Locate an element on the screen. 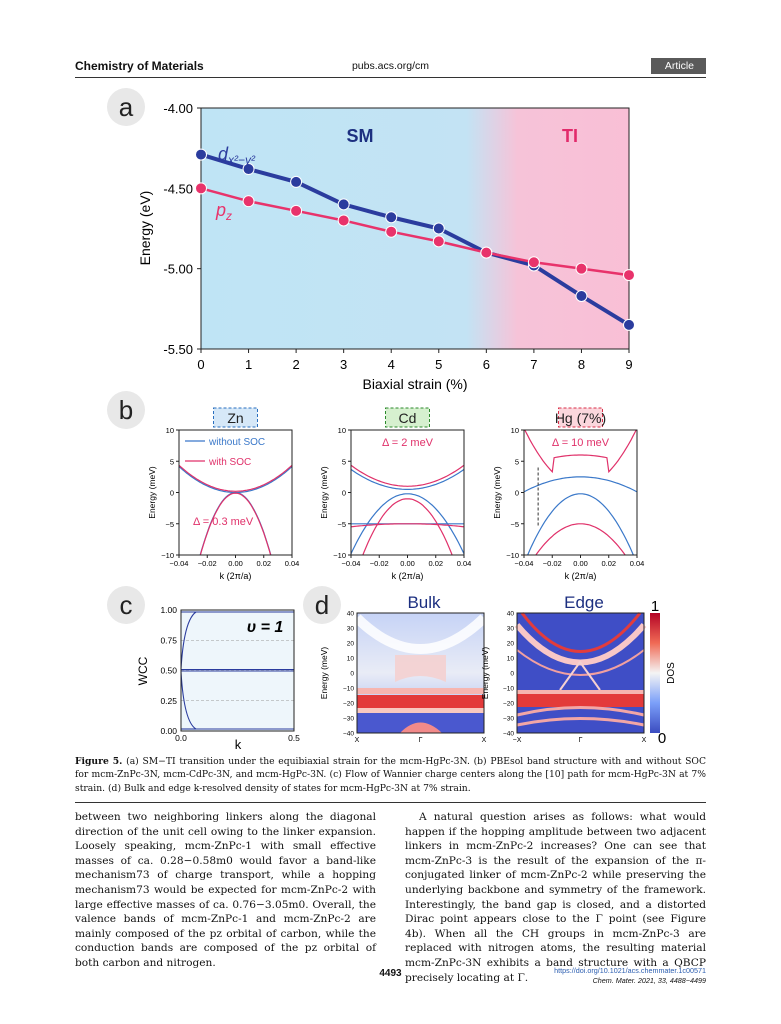 This screenshot has height=1024, width=781. soc-gap-label: Δ = 2 meV is located at coordinates (408, 443).